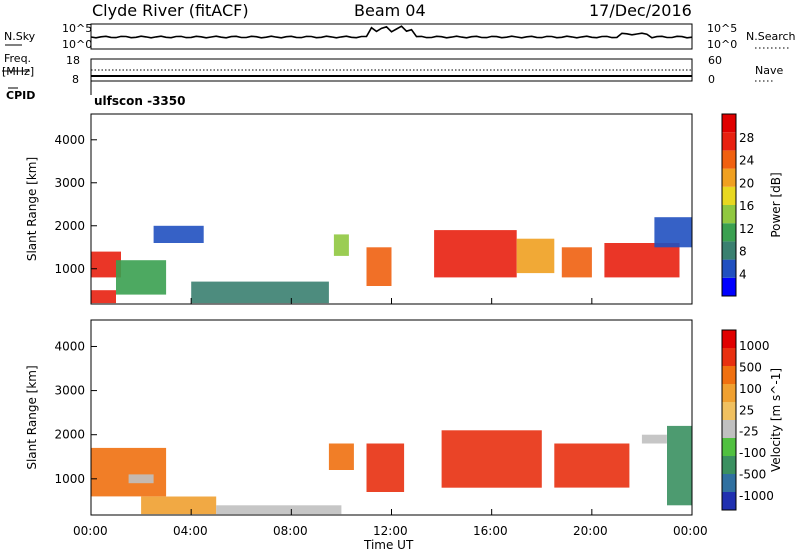 This screenshot has height=554, width=800. I want to click on x-tick-4: 16:00, so click(490, 531).